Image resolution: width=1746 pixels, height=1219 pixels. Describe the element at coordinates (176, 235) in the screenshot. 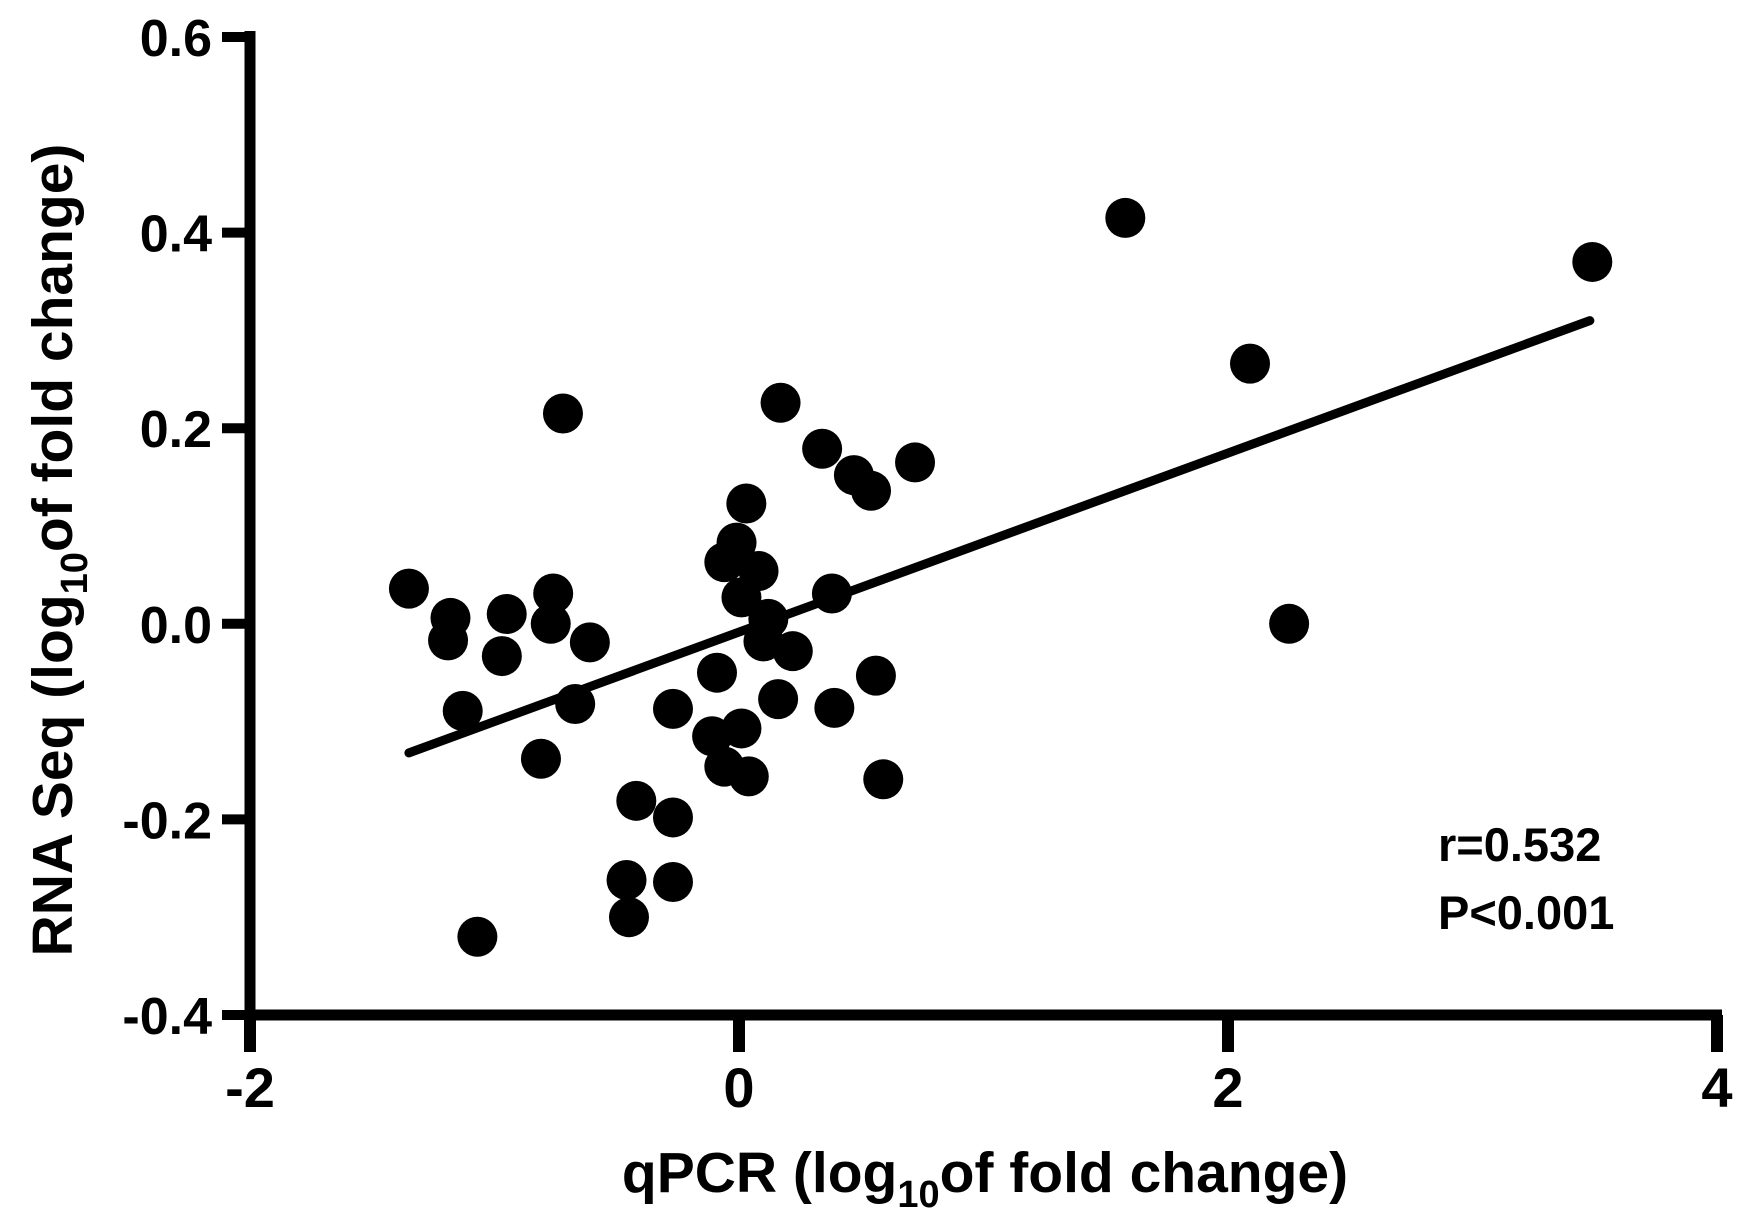

I see `y-tick-label: 0.4` at that location.